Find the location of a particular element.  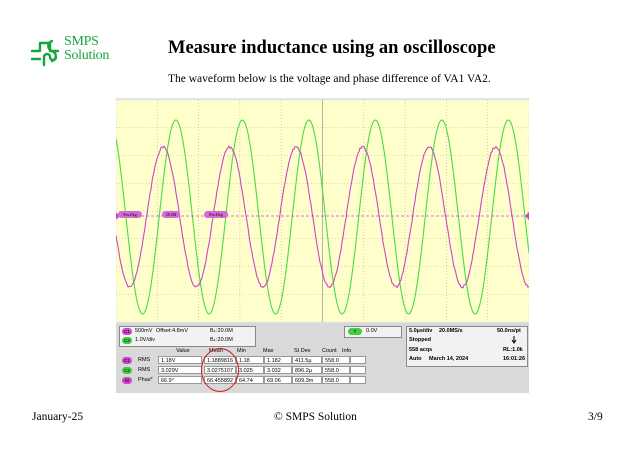

meas-cell-text: 3.025 is located at coordinates (246, 371).